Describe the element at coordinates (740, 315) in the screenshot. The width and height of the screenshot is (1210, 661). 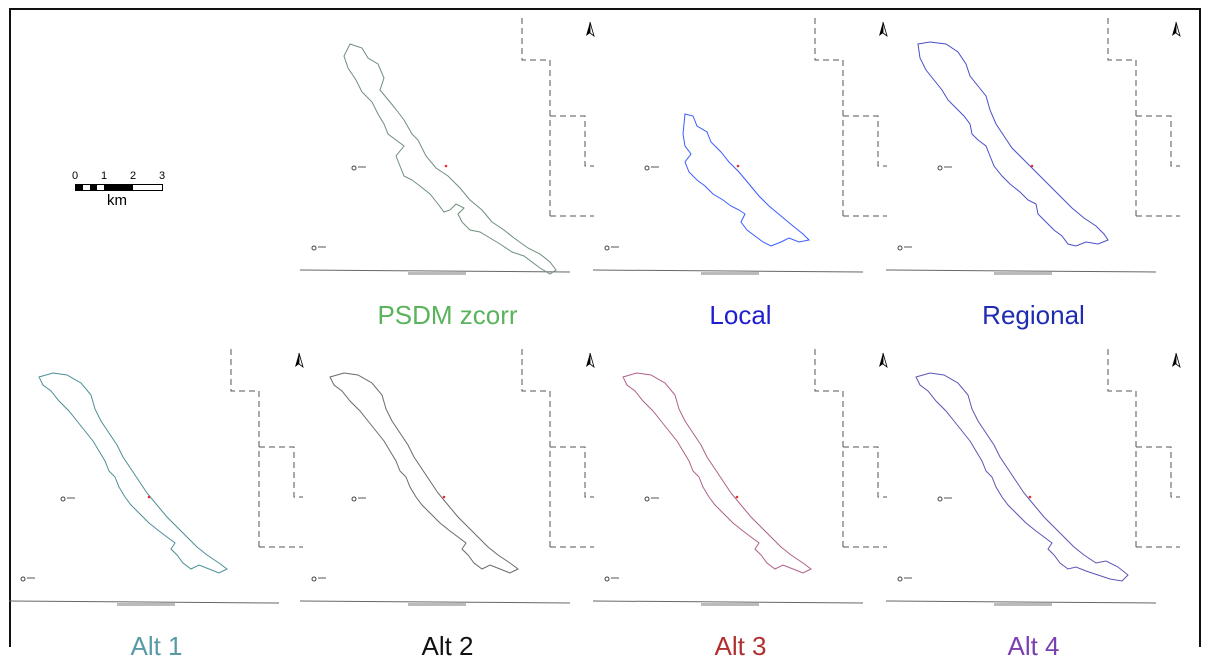
I see `panel-label-local: Local` at that location.